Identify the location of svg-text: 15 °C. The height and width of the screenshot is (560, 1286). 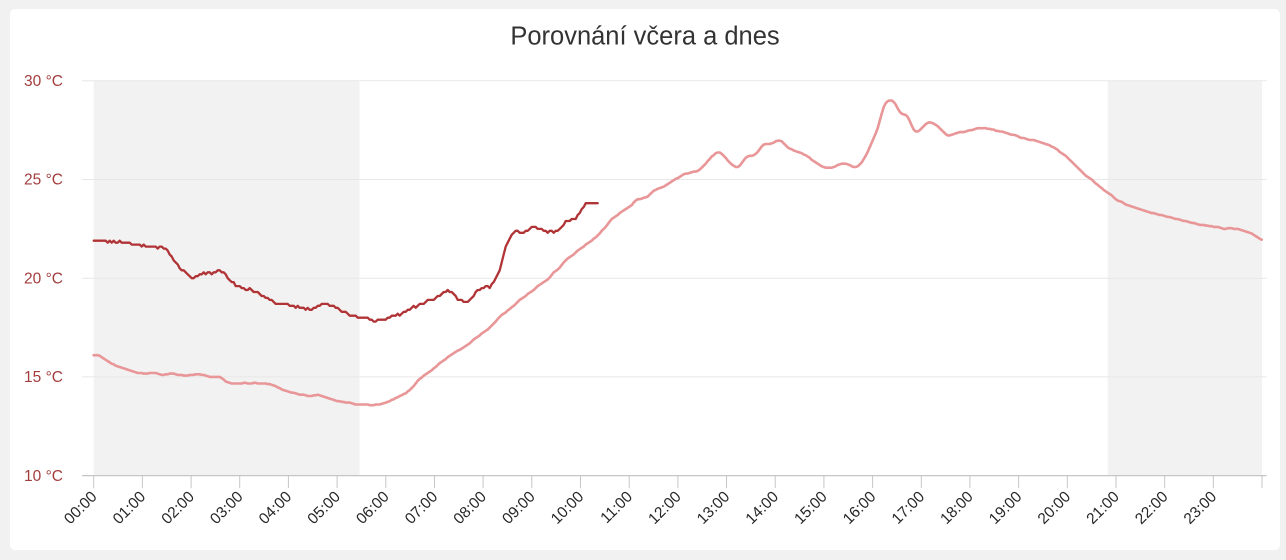
(43, 377).